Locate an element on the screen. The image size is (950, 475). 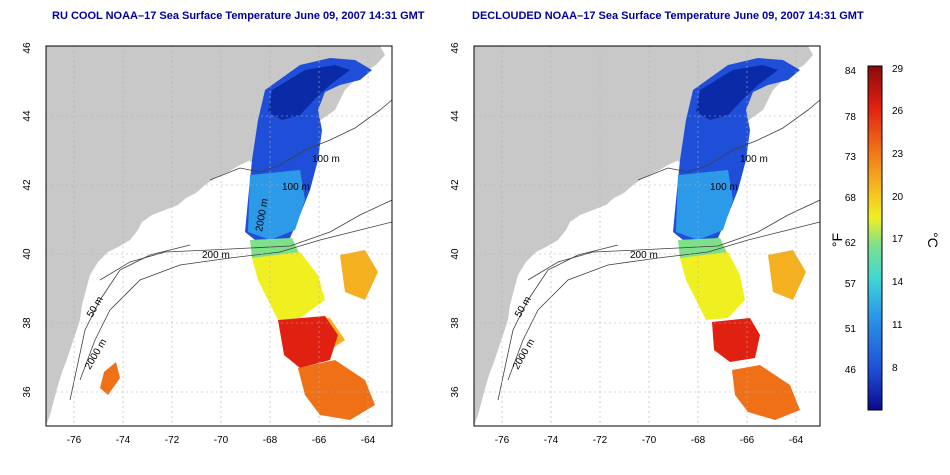
colorbar-f-tick: 68 is located at coordinates (851, 198).